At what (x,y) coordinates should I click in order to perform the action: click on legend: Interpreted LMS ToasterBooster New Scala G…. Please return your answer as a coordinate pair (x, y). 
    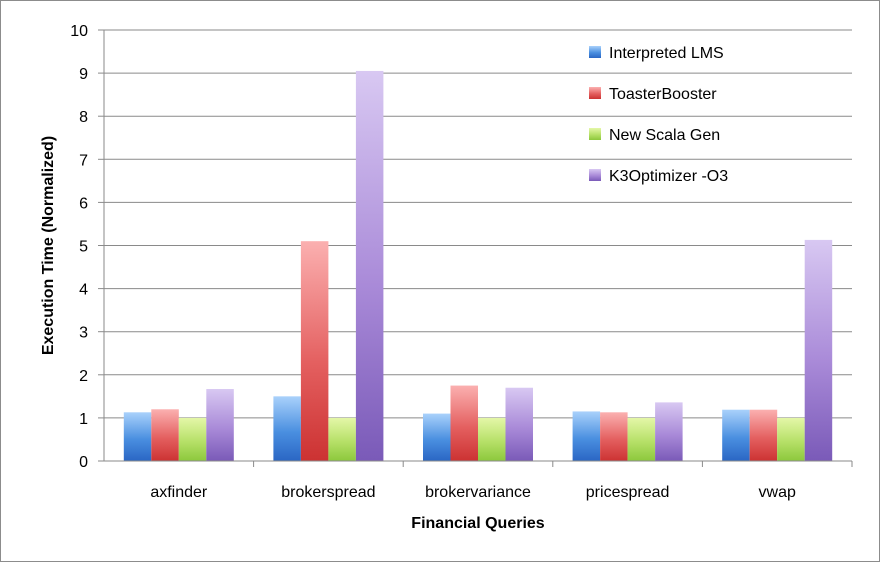
    Looking at the image, I should click on (658, 115).